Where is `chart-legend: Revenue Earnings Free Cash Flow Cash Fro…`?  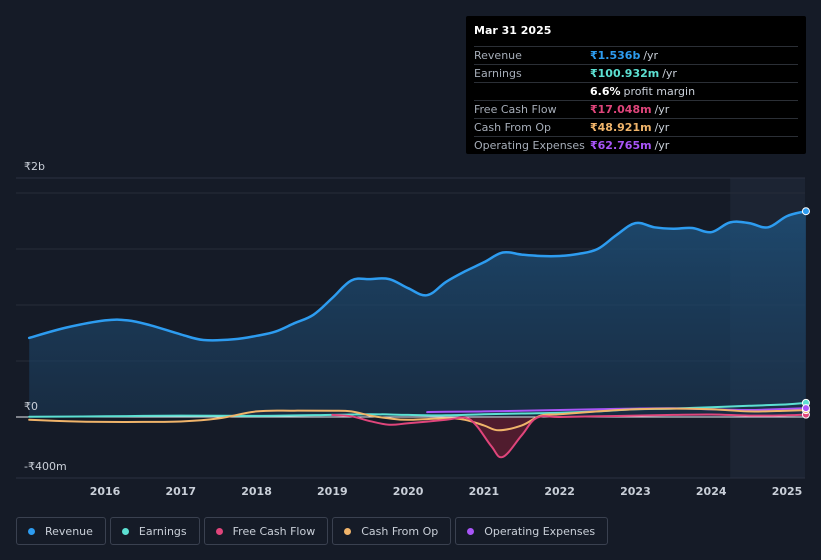 chart-legend: Revenue Earnings Free Cash Flow Cash Fro… is located at coordinates (312, 531).